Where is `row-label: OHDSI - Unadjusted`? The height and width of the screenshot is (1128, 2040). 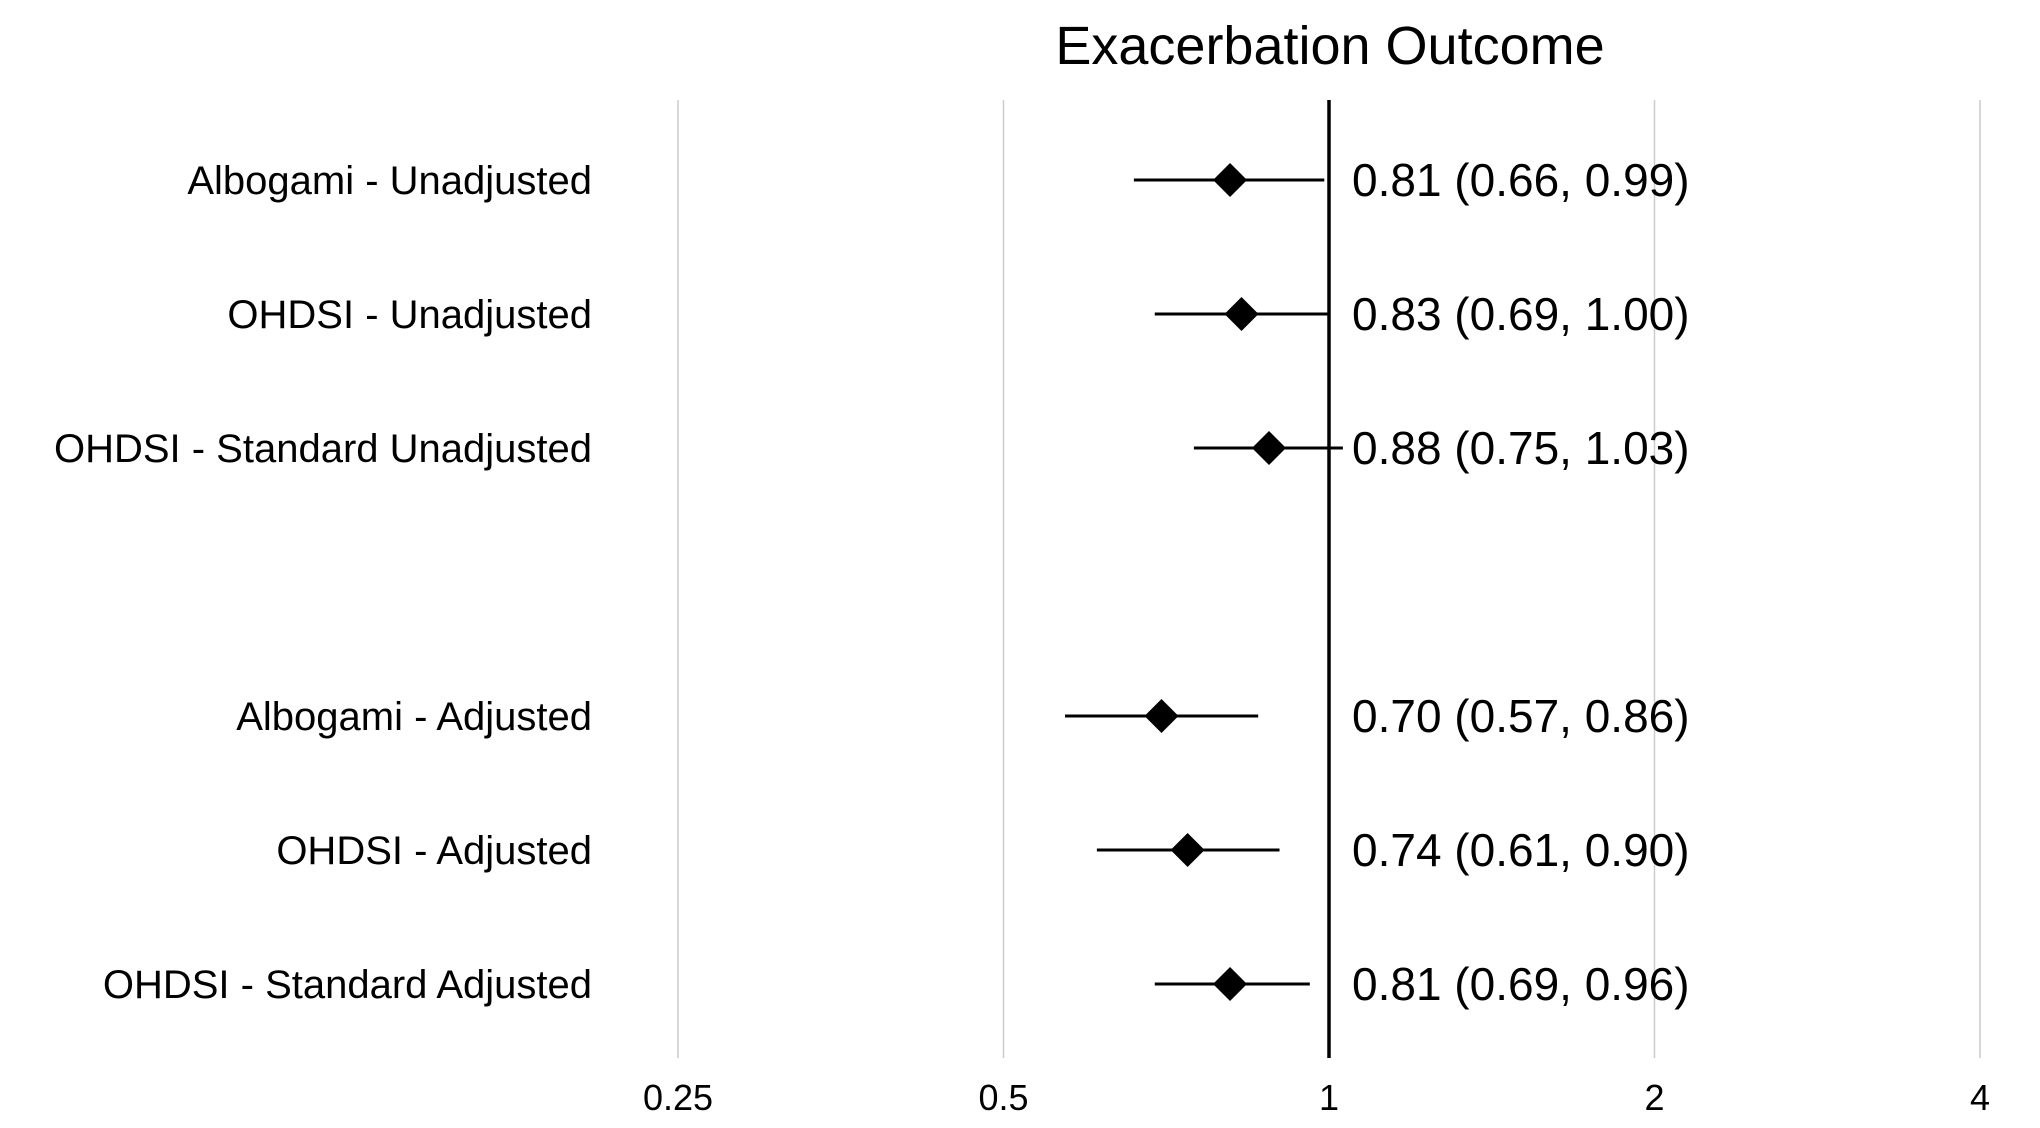
row-label: OHDSI - Unadjusted is located at coordinates (409, 315).